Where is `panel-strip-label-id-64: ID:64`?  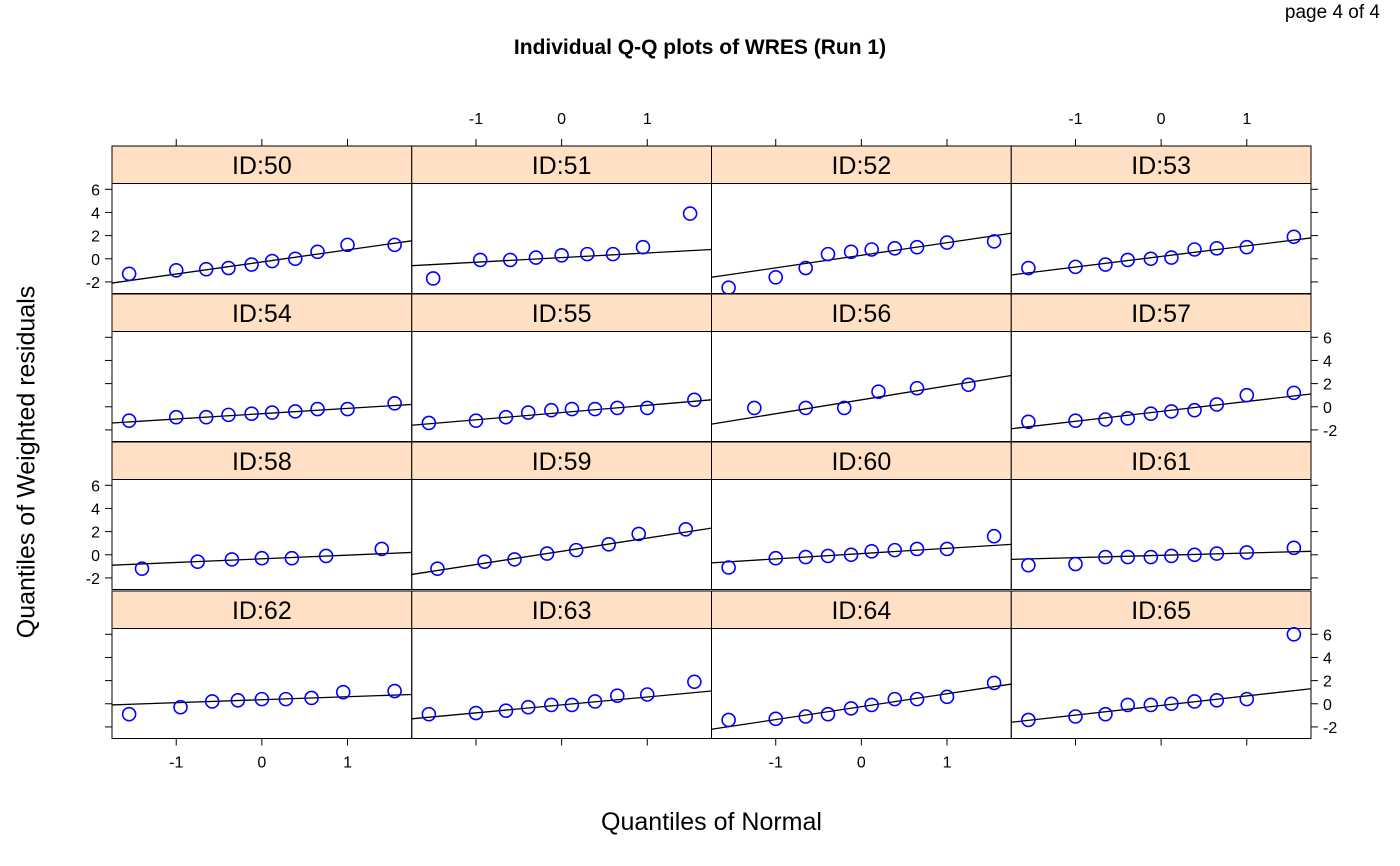
panel-strip-label-id-64: ID:64 is located at coordinates (861, 611).